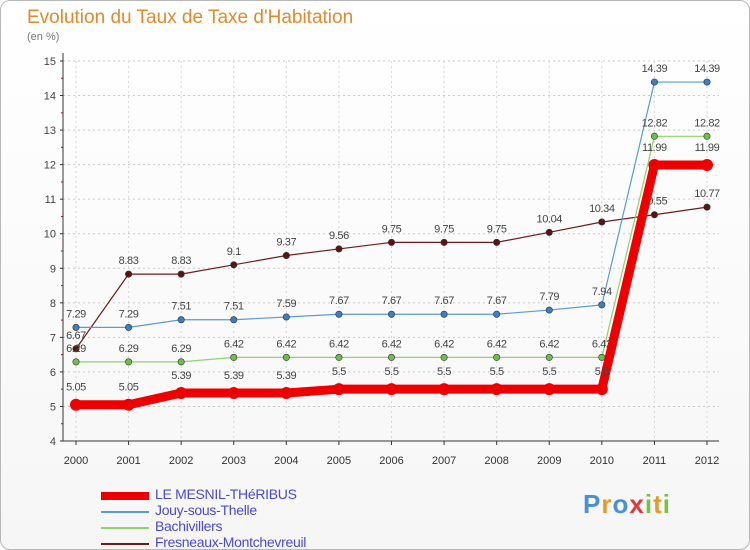 The width and height of the screenshot is (750, 550). I want to click on x-tick-label: 2002, so click(181, 461).